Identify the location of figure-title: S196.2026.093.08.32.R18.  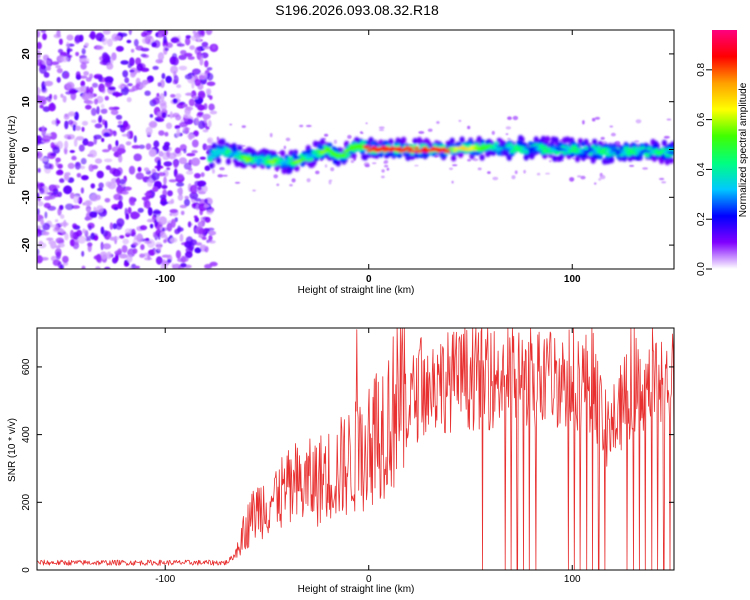
(357, 10).